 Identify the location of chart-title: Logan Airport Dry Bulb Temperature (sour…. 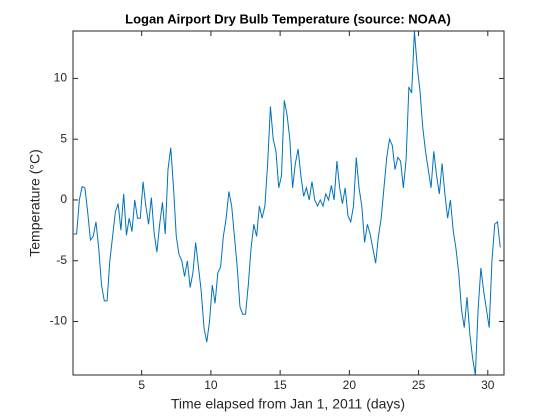
(288, 18).